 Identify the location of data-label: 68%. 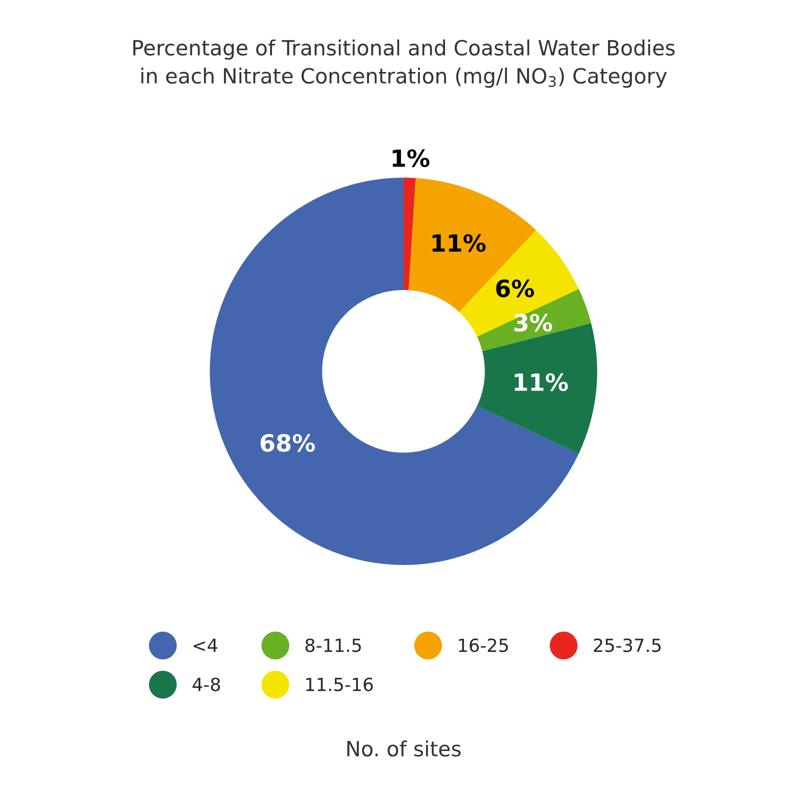
(287, 443).